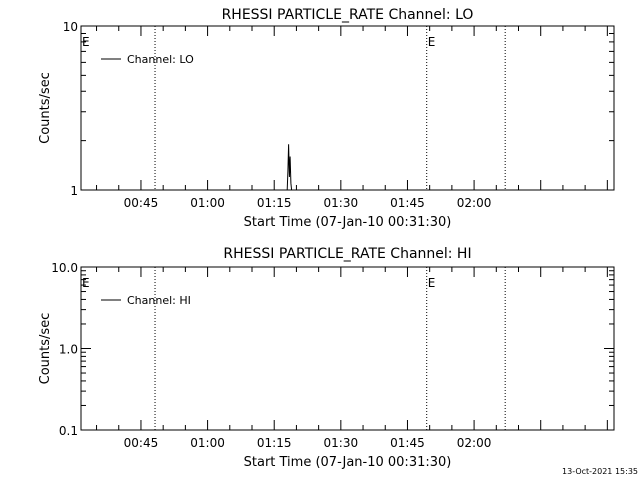  I want to click on plot-timestamp: 13-Oct-2021 15:35, so click(600, 471).